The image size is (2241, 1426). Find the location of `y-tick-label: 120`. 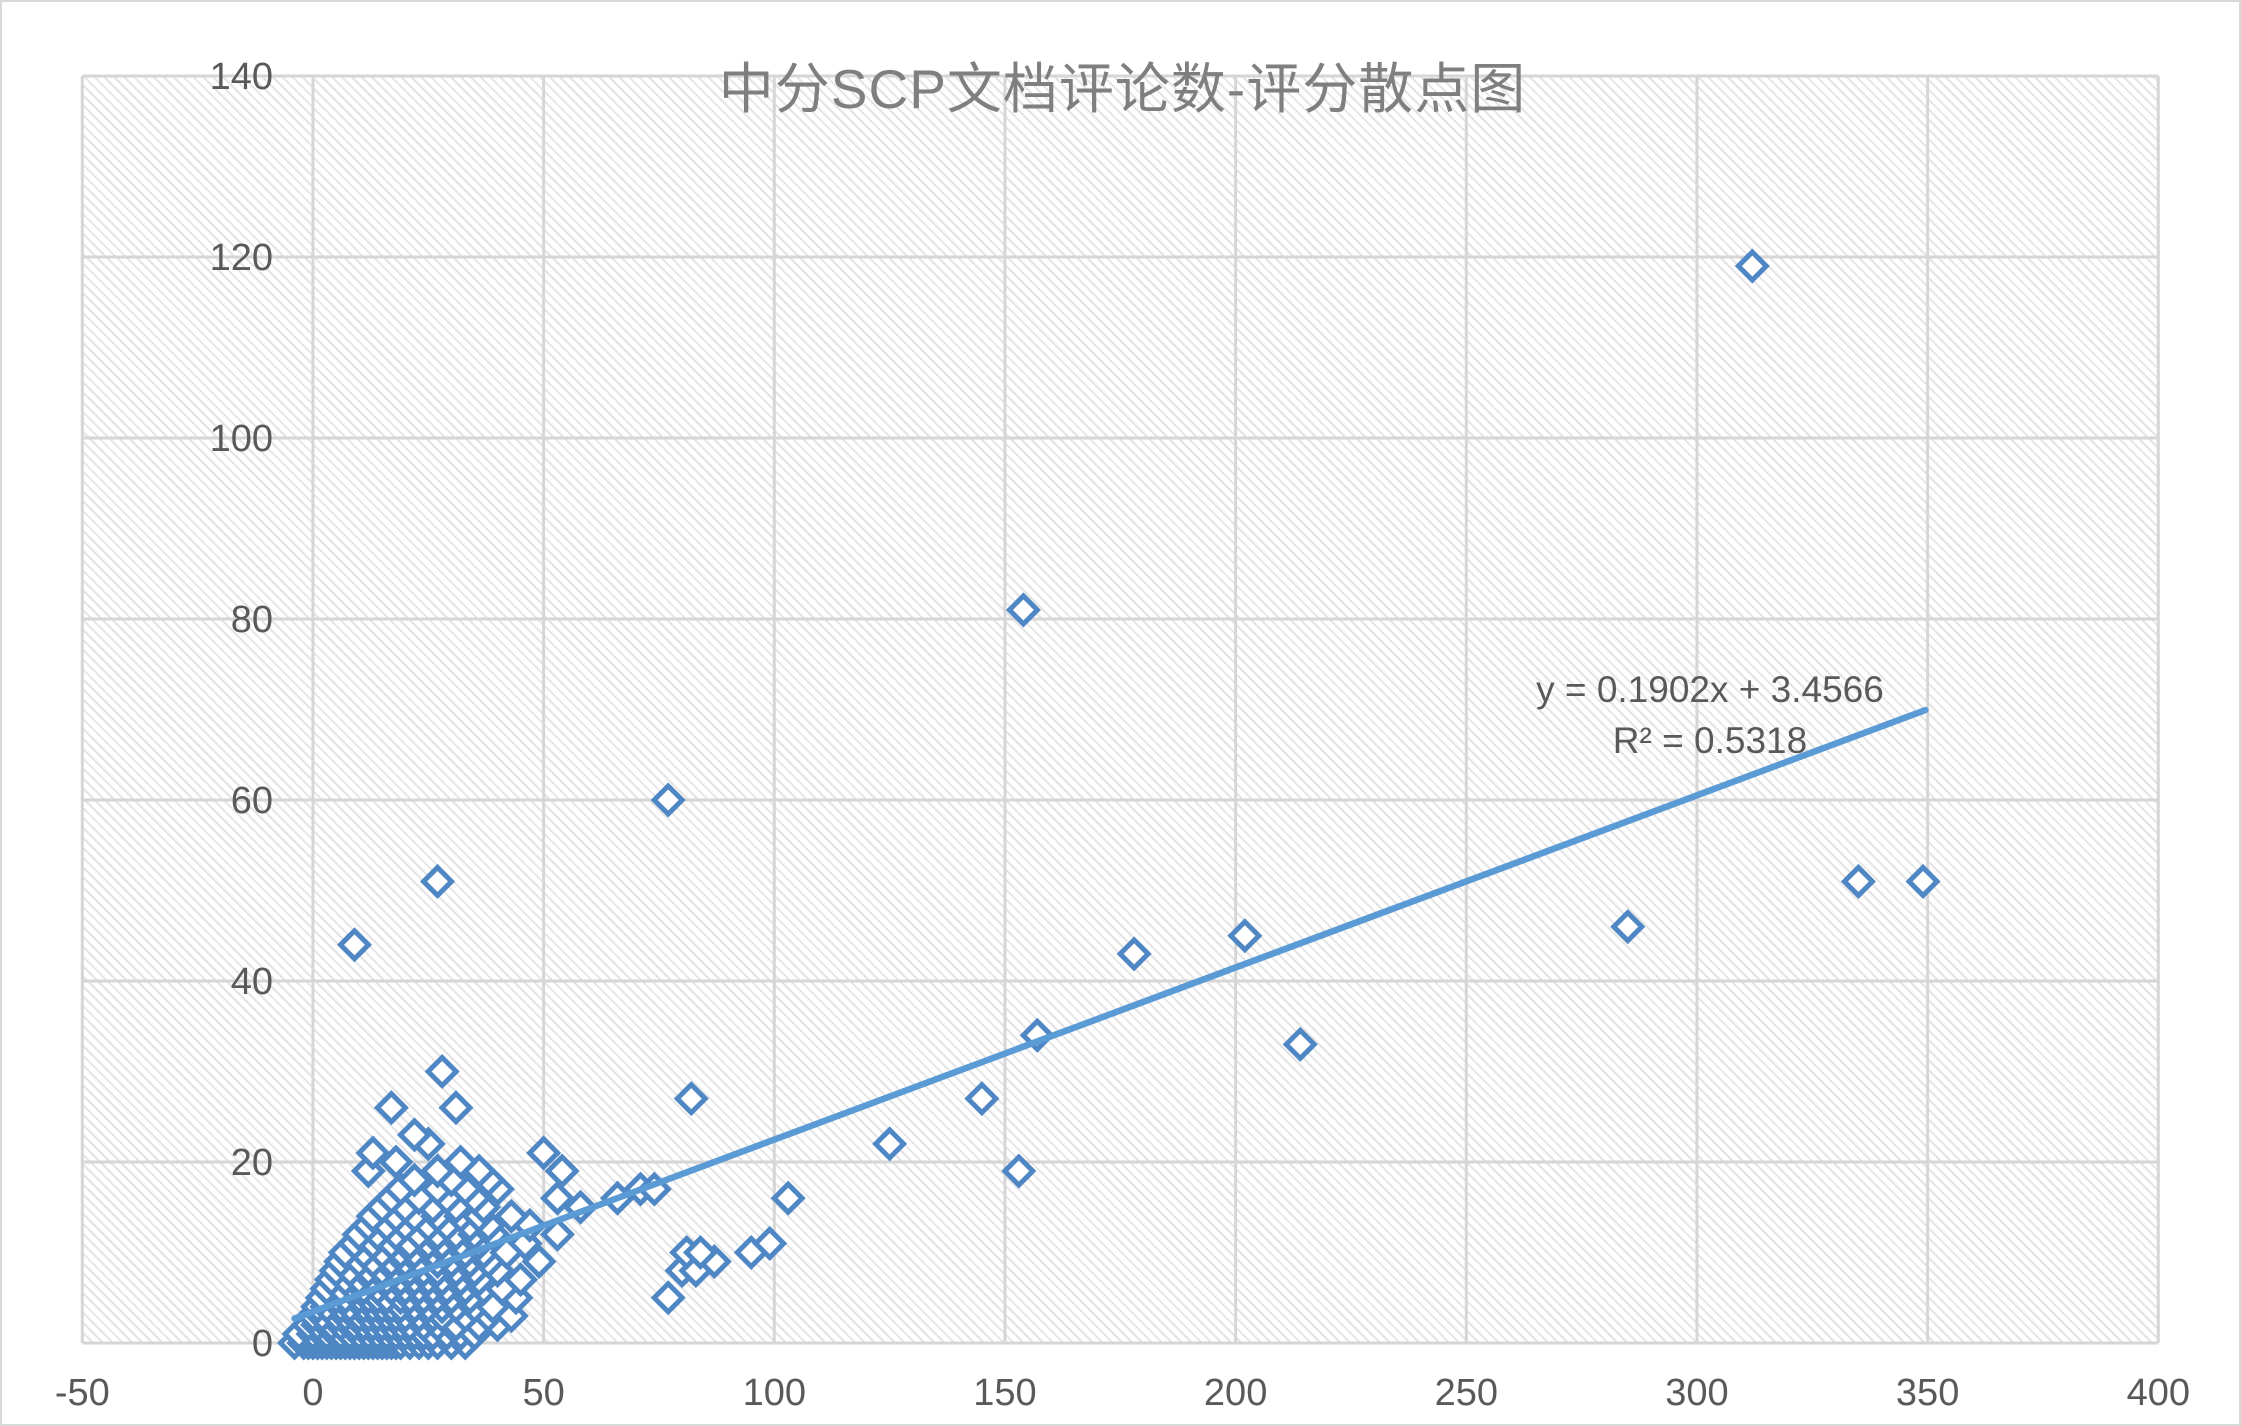

y-tick-label: 120 is located at coordinates (241, 258).